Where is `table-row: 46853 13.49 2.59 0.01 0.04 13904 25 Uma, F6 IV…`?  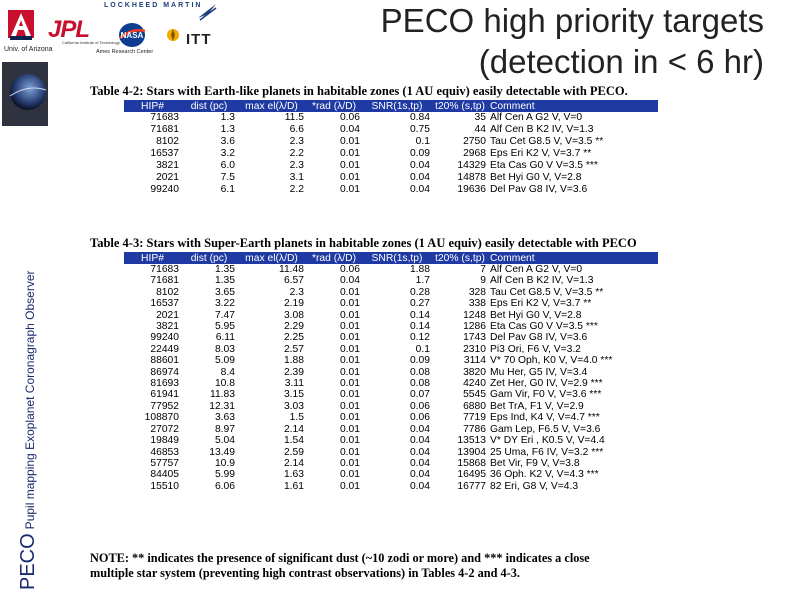
table-row: 46853 13.49 2.59 0.01 0.04 13904 25 Uma, F6 IV… is located at coordinates (391, 452).